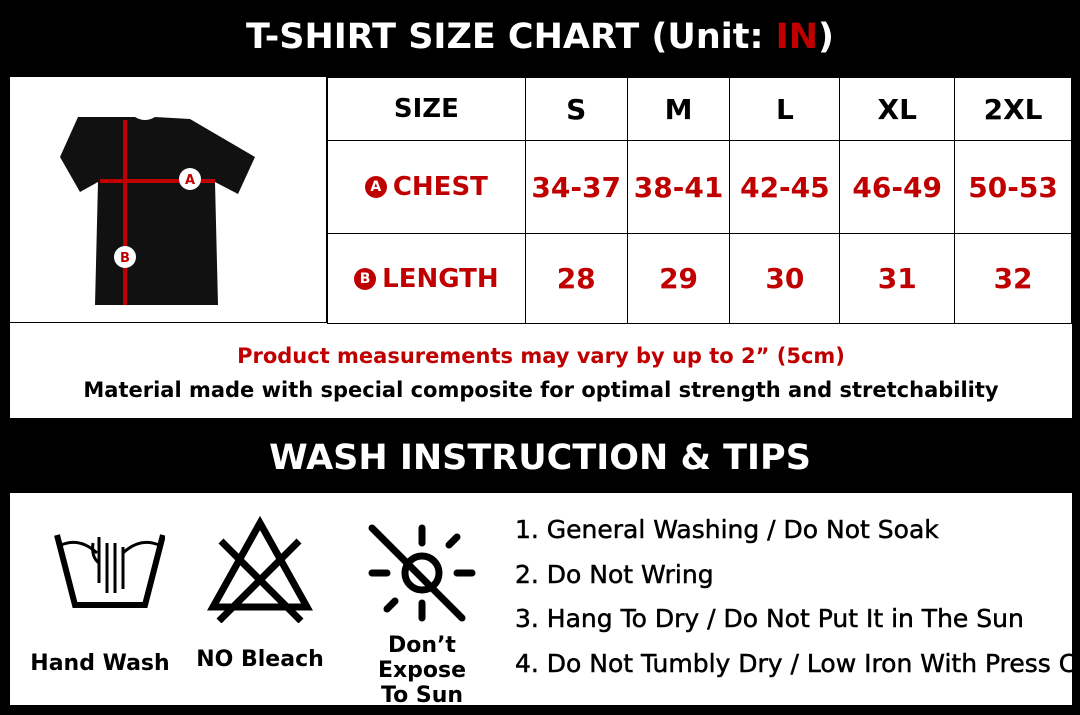 This screenshot has height=715, width=1080. I want to click on table-cell: 42-45, so click(785, 187).